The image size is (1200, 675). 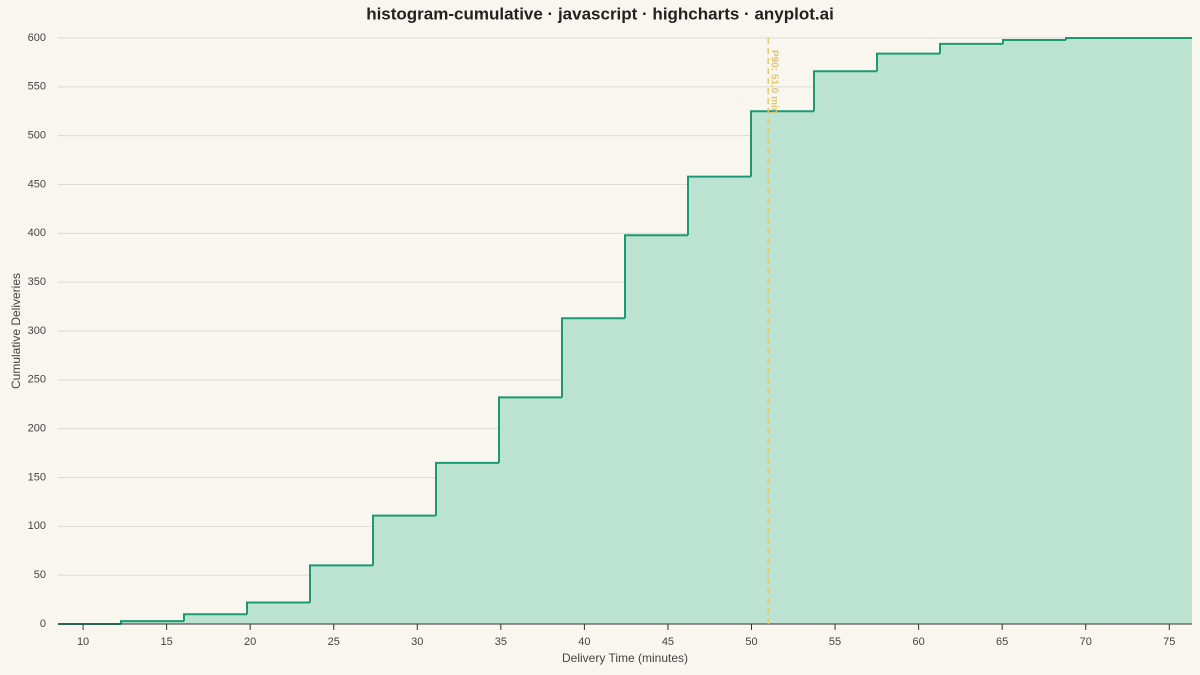 What do you see at coordinates (37, 87) in the screenshot?
I see `y-tick-label: 550` at bounding box center [37, 87].